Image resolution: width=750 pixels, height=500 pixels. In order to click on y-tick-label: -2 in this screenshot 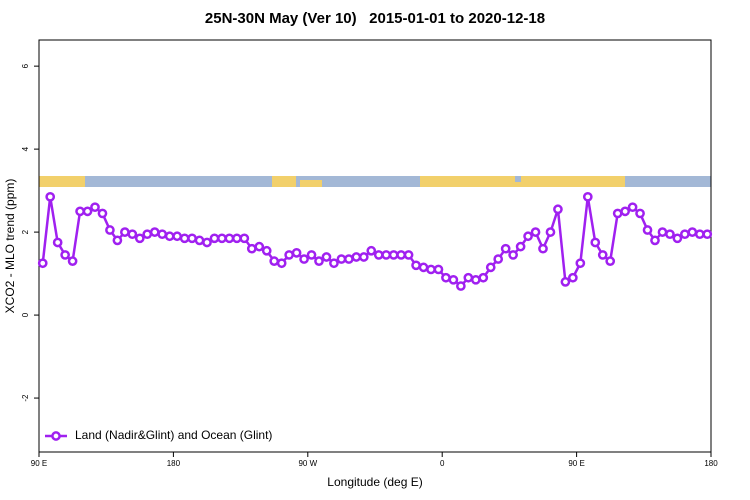, I will do `click(25, 398)`.